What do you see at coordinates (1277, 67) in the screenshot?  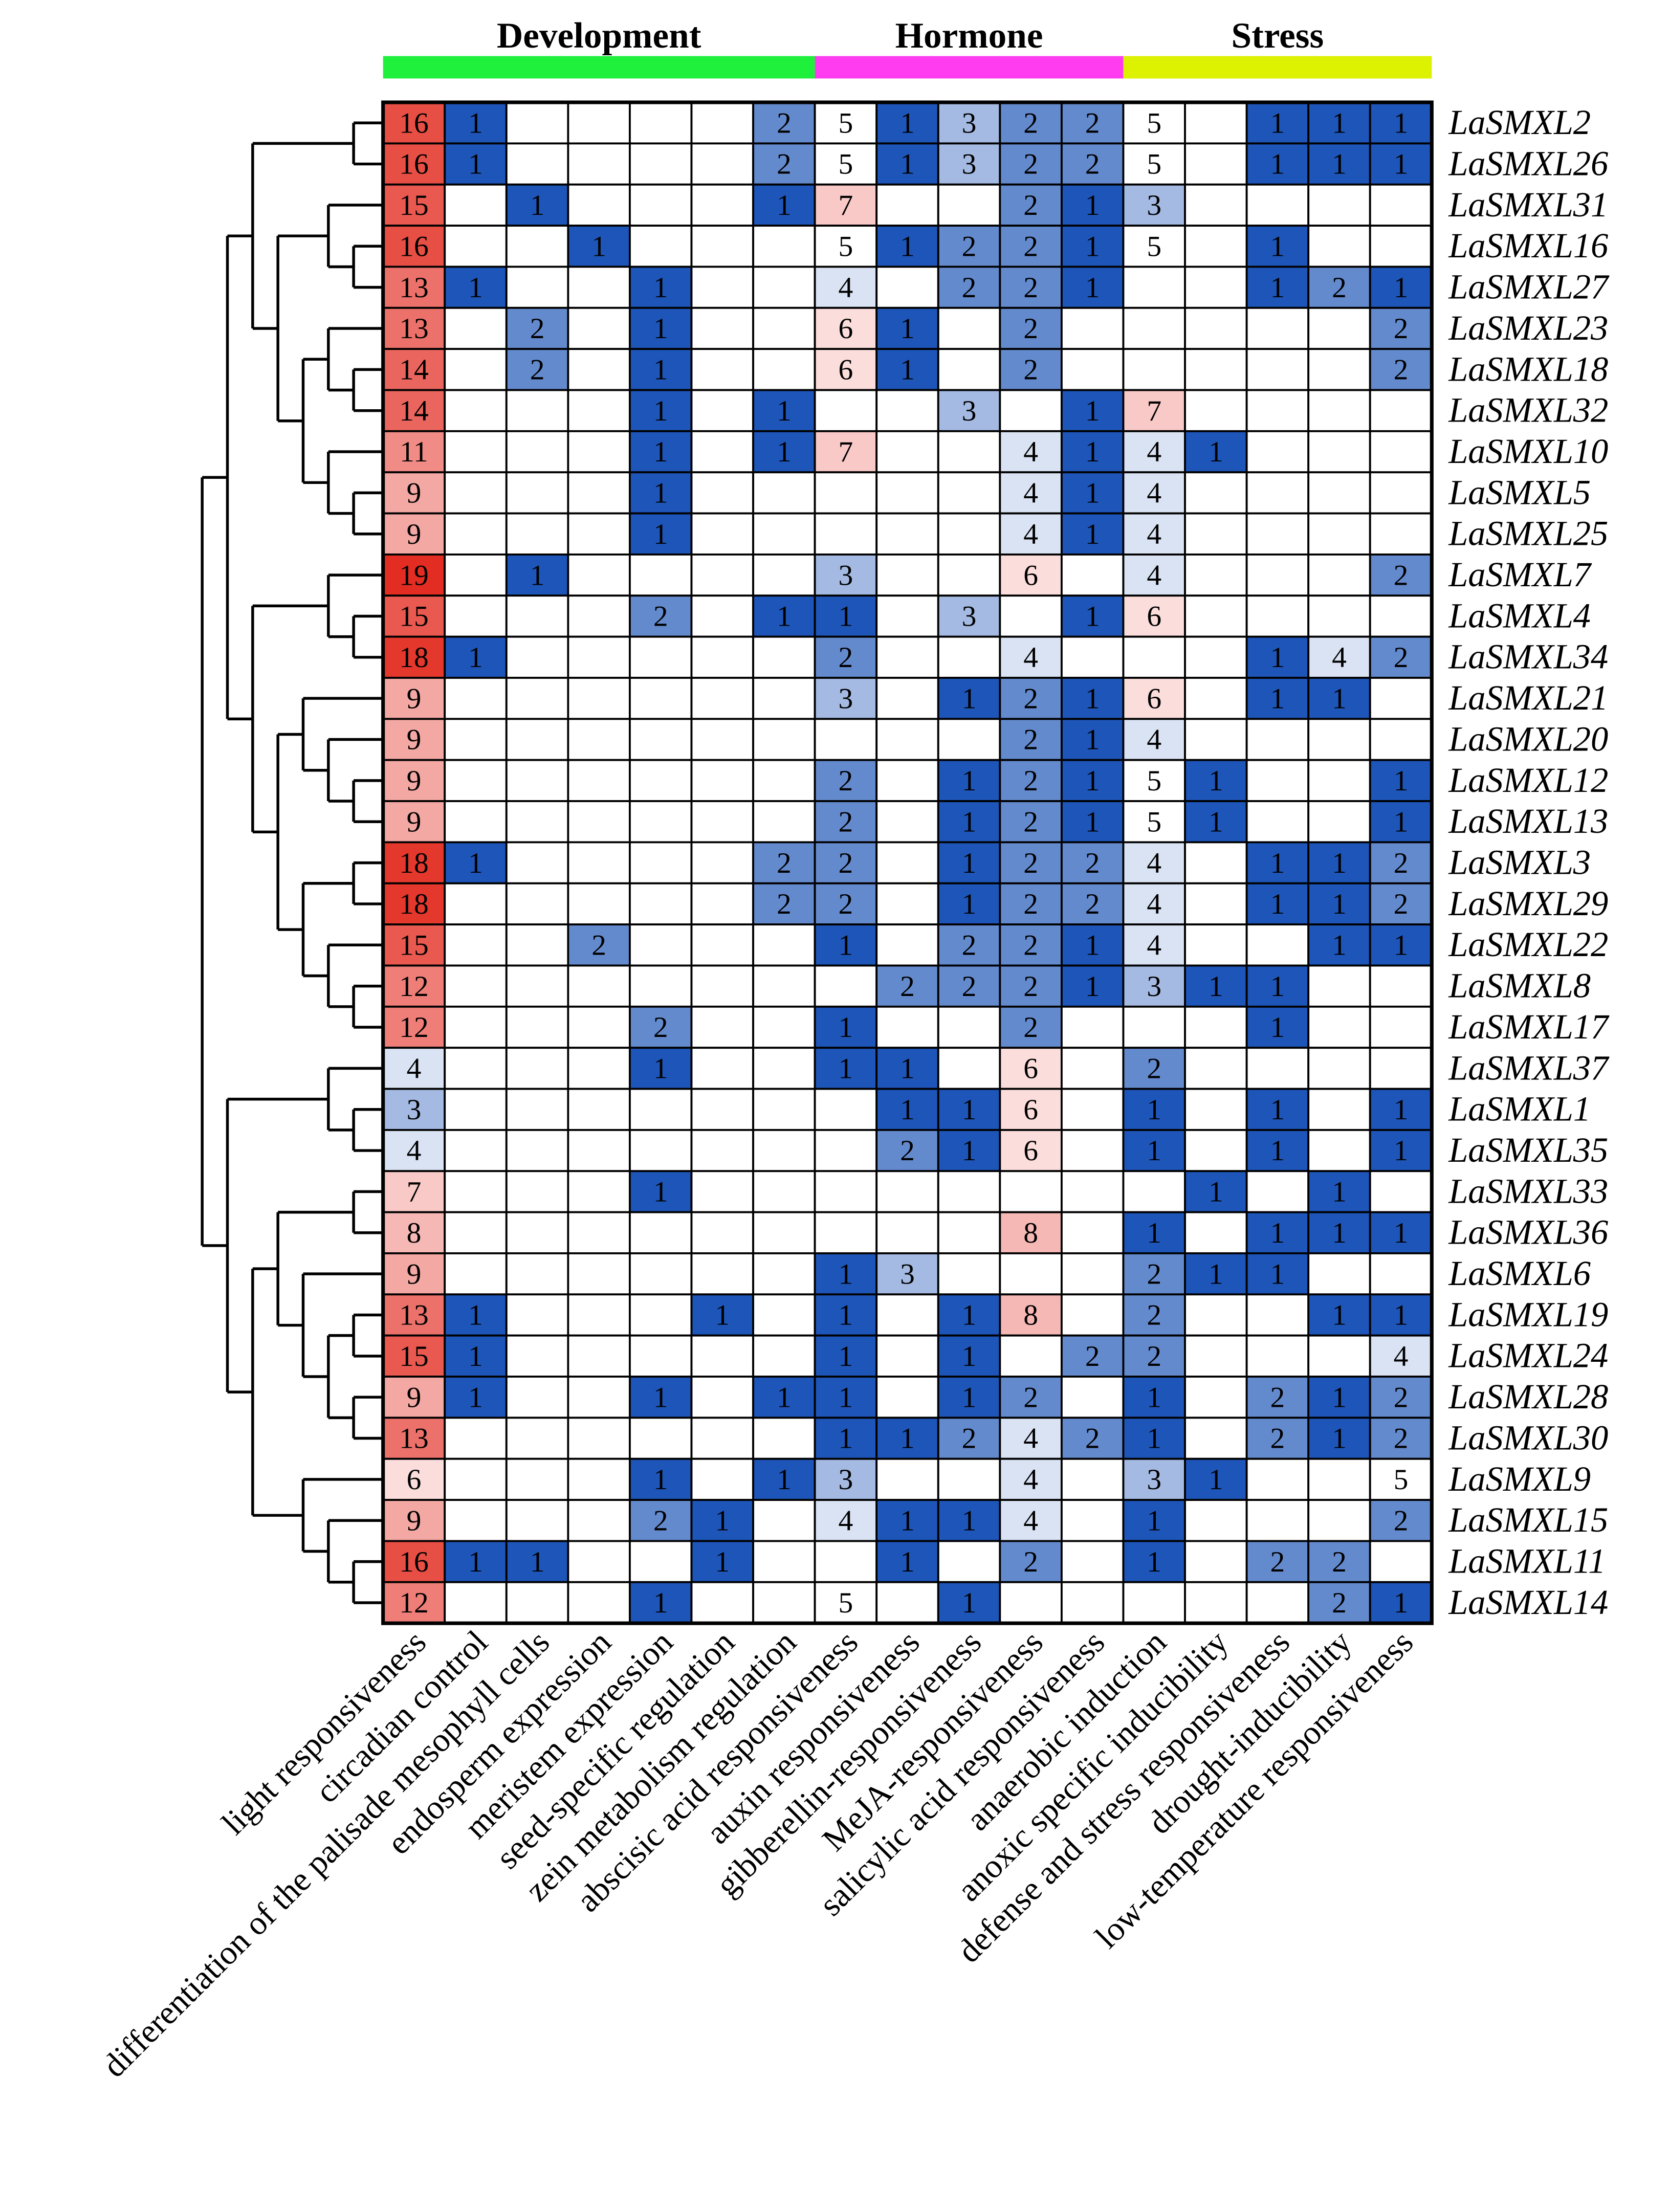 I see `group-bar-stress` at bounding box center [1277, 67].